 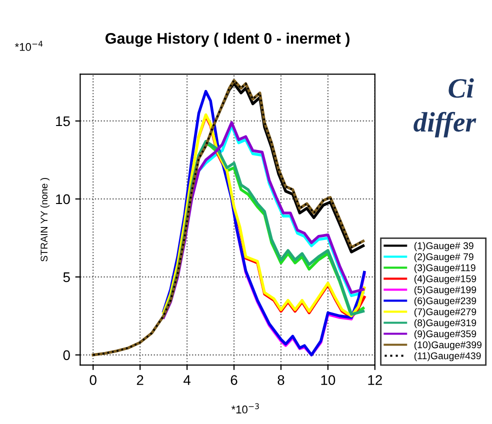 I want to click on legend-label: (11)Gauge#439, so click(x=447, y=357).